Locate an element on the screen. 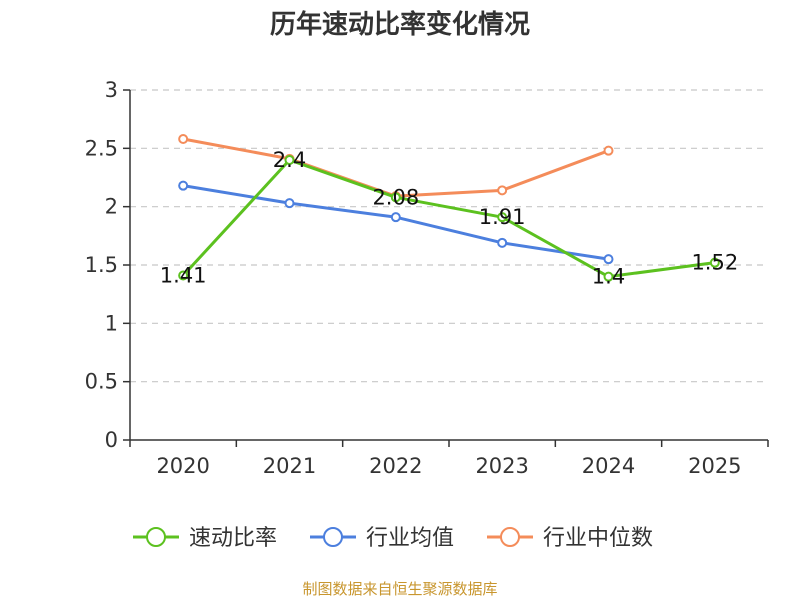  y-tick-label: 3 is located at coordinates (111, 90).